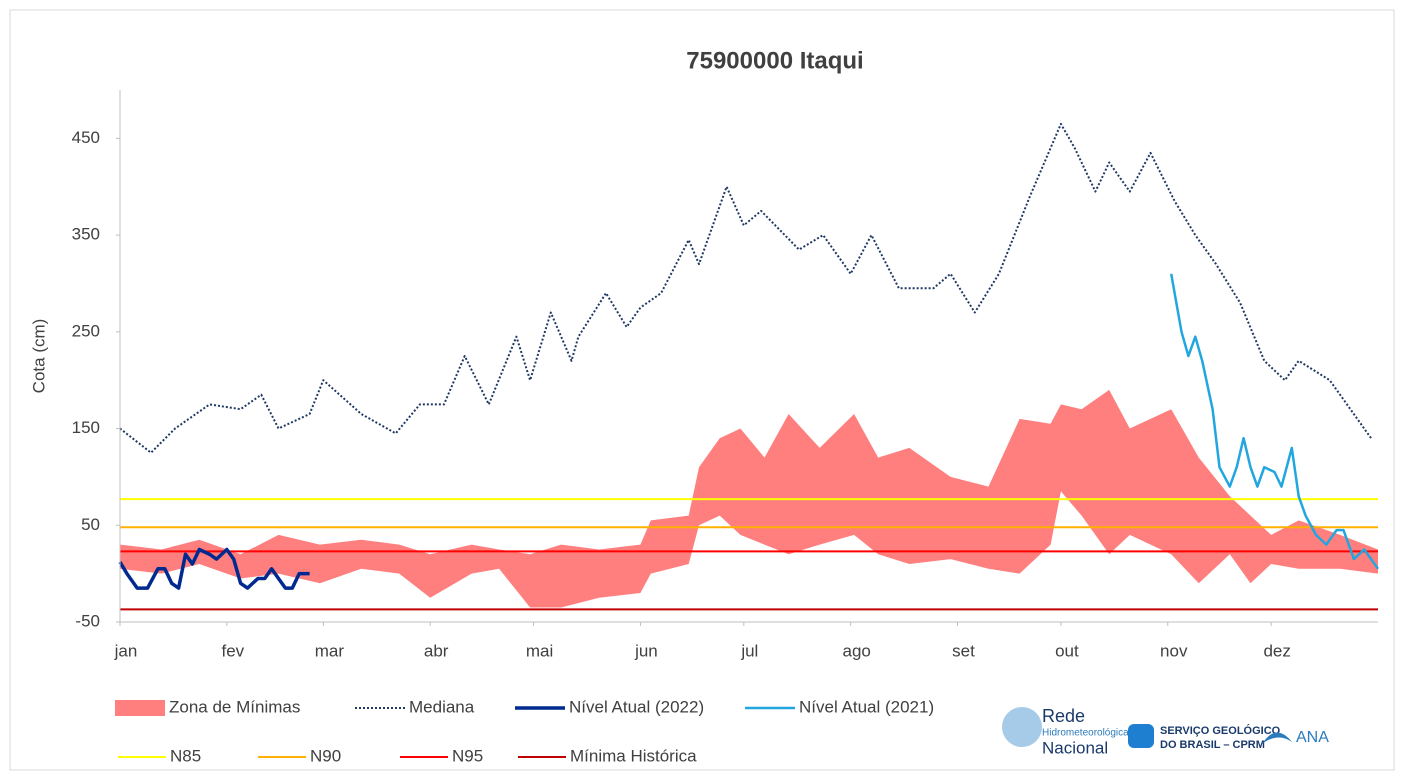 The height and width of the screenshot is (776, 1404). What do you see at coordinates (234, 706) in the screenshot?
I see `legend-label: Zona de Mínimas` at bounding box center [234, 706].